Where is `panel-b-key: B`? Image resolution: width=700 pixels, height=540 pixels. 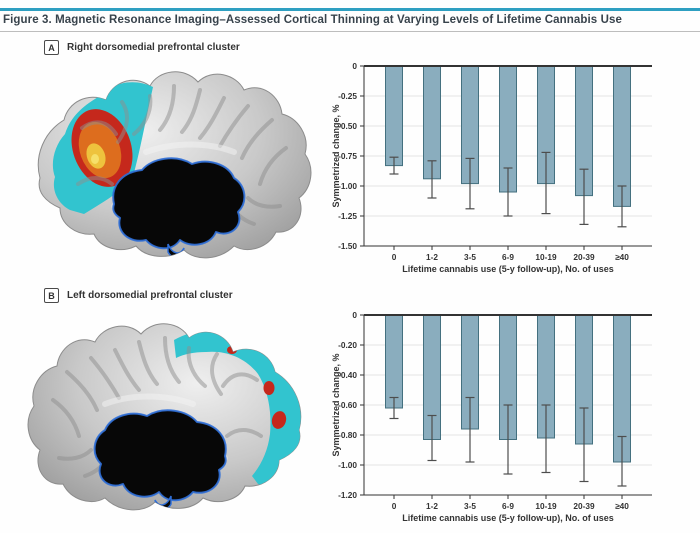 panel-b-key: B is located at coordinates (51, 295).